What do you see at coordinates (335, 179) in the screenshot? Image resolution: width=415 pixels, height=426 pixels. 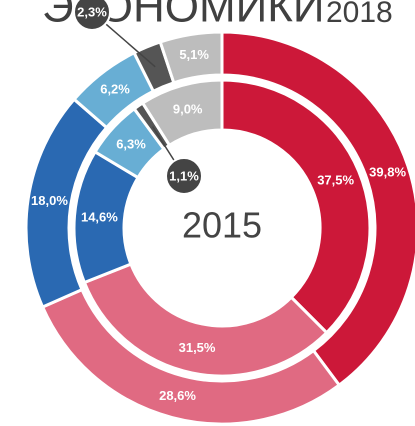 I see `data-label: 37,5%` at bounding box center [335, 179].